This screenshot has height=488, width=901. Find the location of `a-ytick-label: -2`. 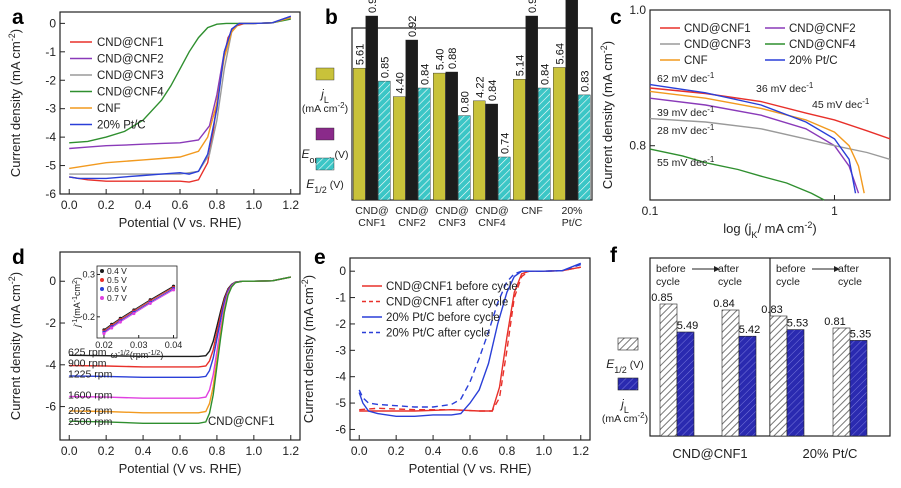

a-ytick-label: -2 is located at coordinates (50, 80).